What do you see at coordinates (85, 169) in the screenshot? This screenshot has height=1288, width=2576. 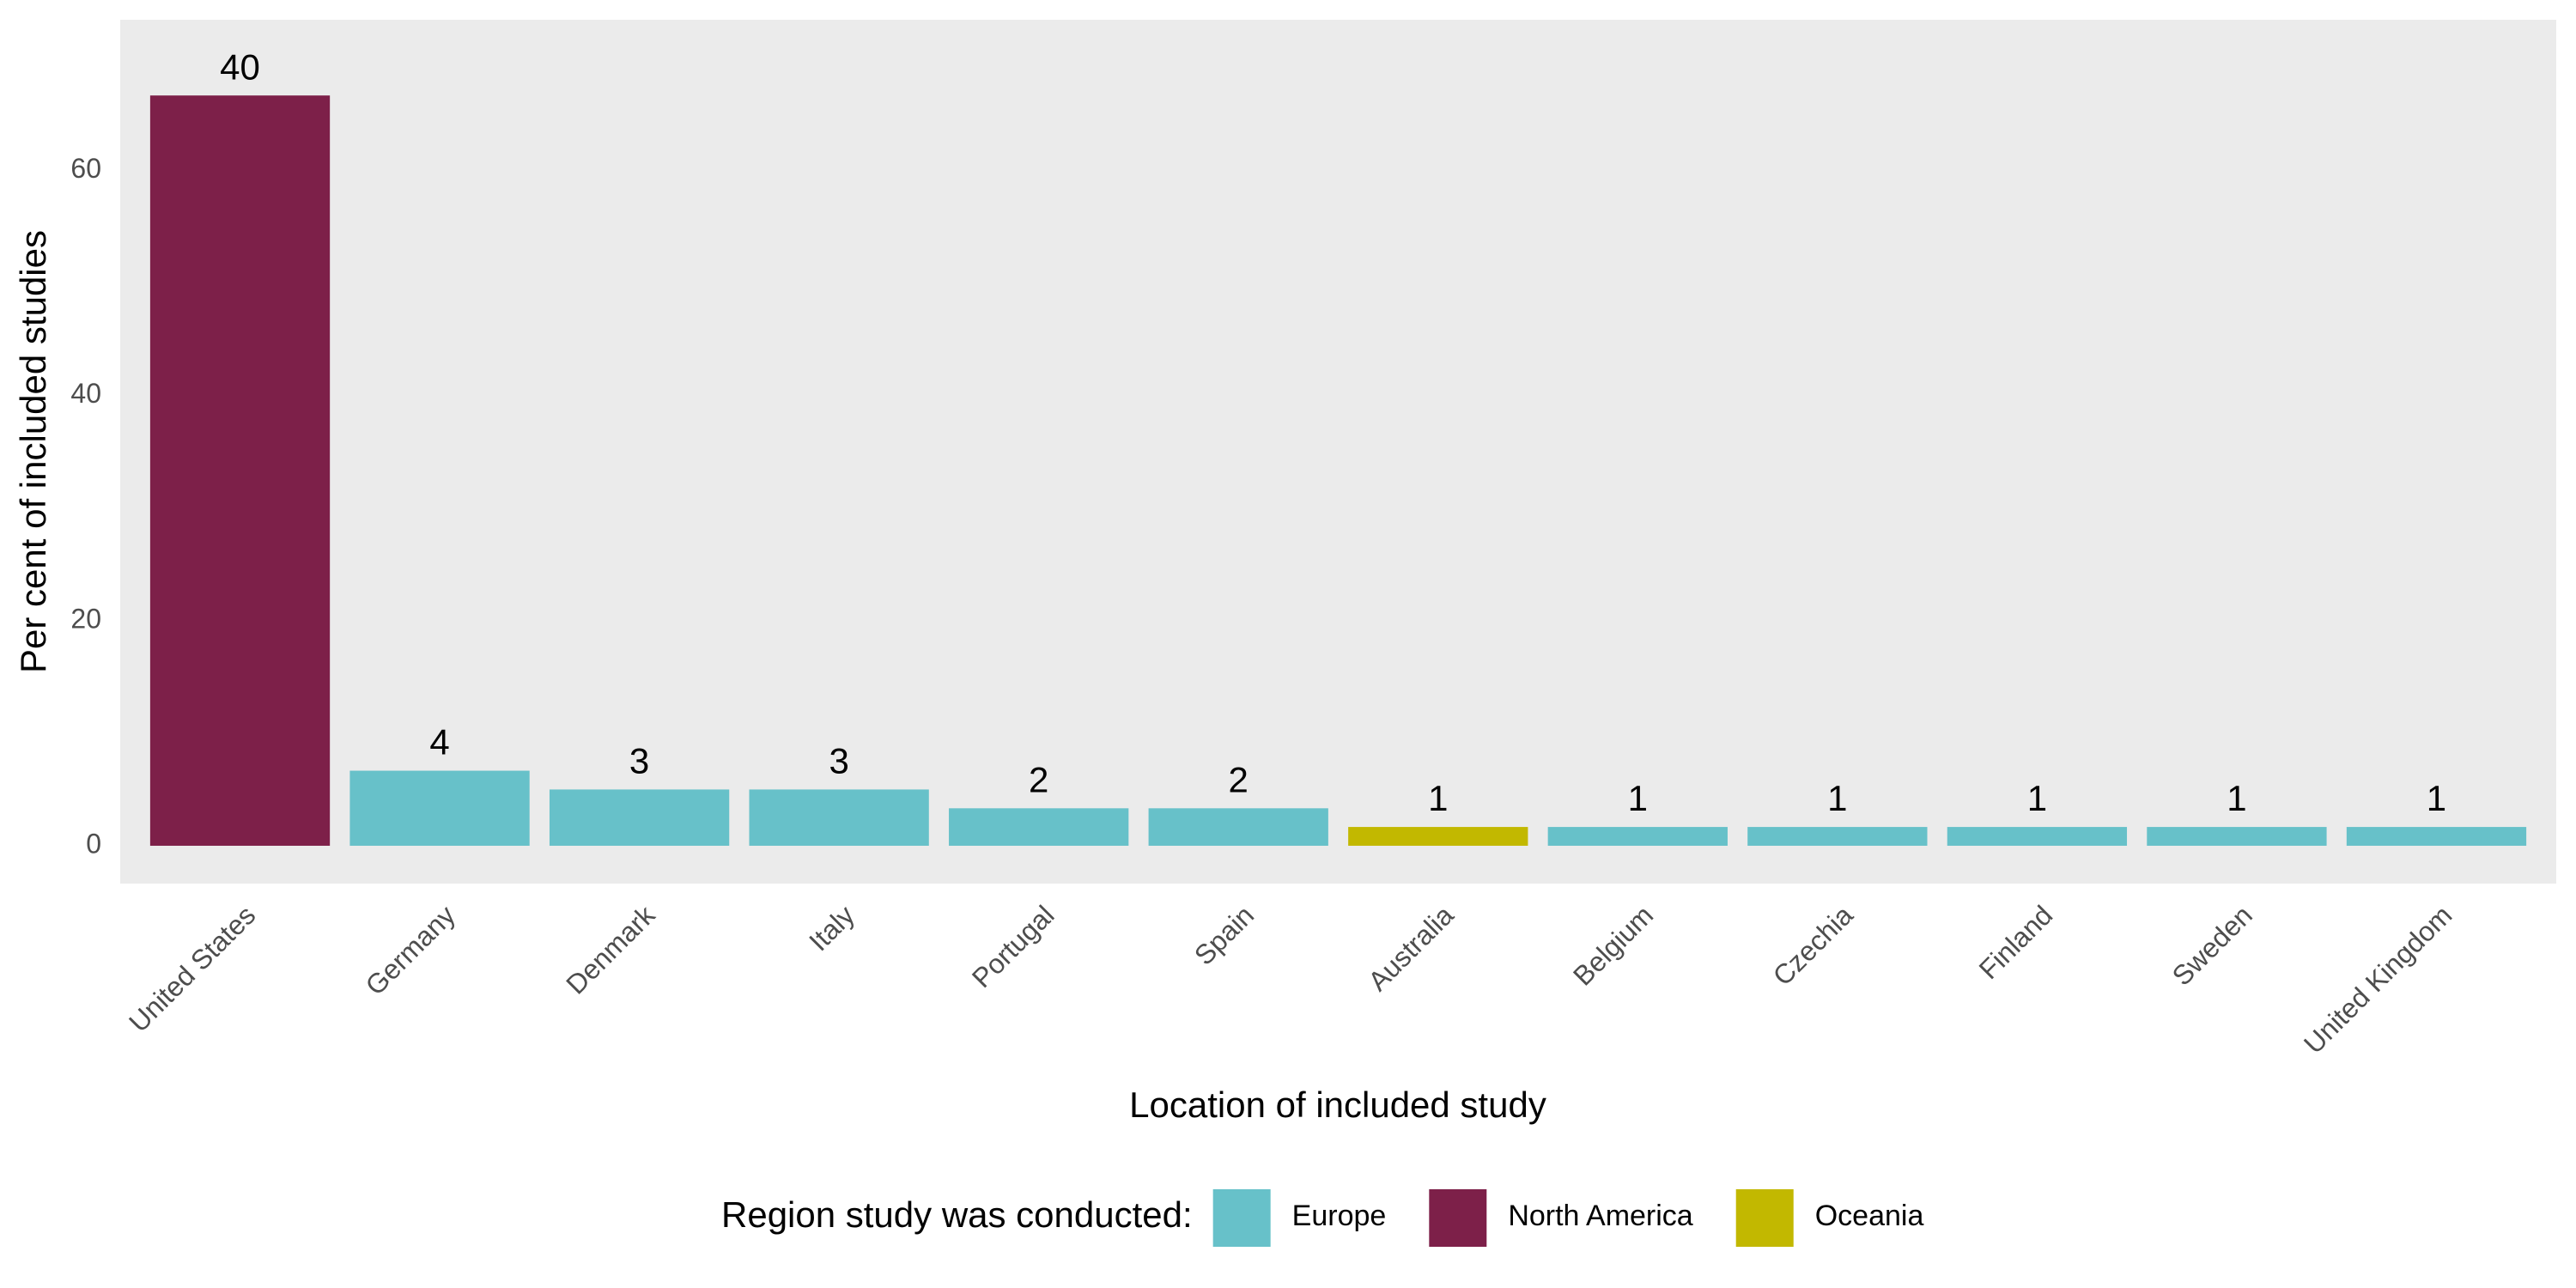 I see `y-tick-label: 60` at bounding box center [85, 169].